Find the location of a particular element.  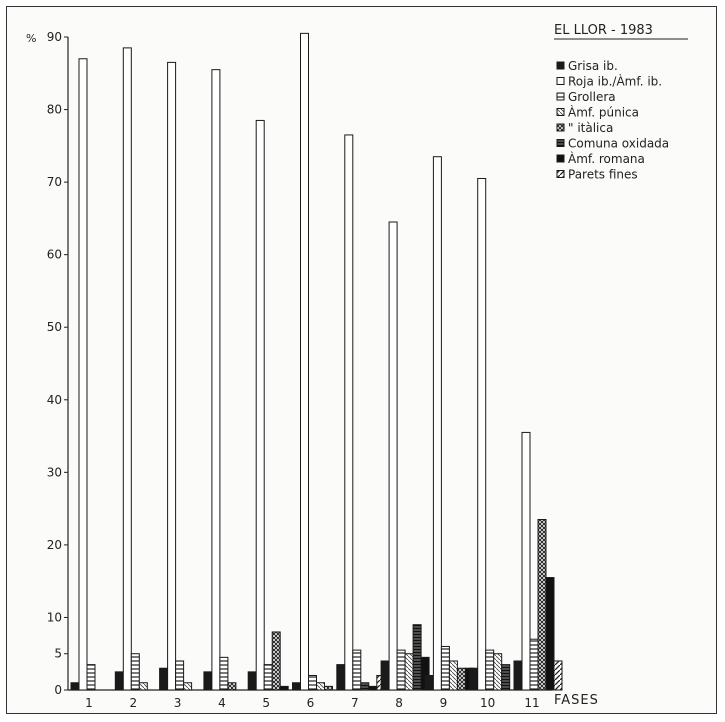

x-tick-label: 2 is located at coordinates (133, 703).